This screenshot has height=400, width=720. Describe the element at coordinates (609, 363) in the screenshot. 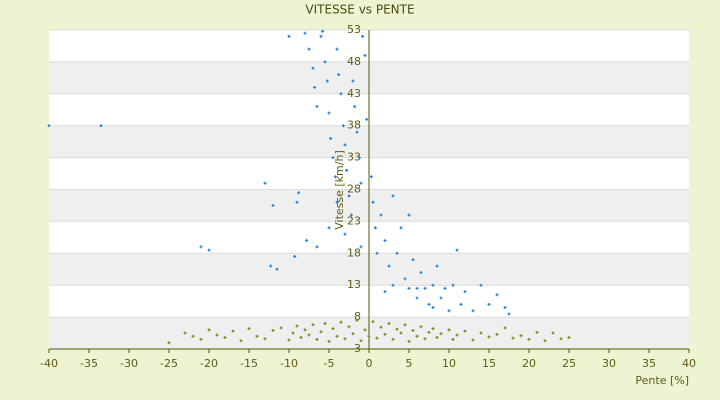

I see `x-tick-label: 30` at that location.